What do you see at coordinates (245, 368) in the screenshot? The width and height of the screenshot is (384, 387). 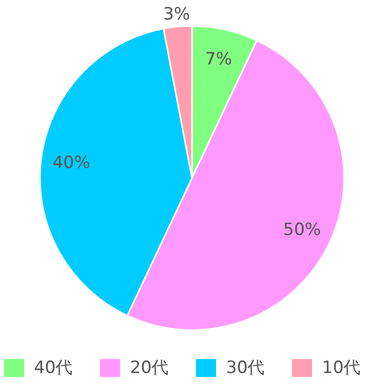 I see `legend-label: 30代` at bounding box center [245, 368].